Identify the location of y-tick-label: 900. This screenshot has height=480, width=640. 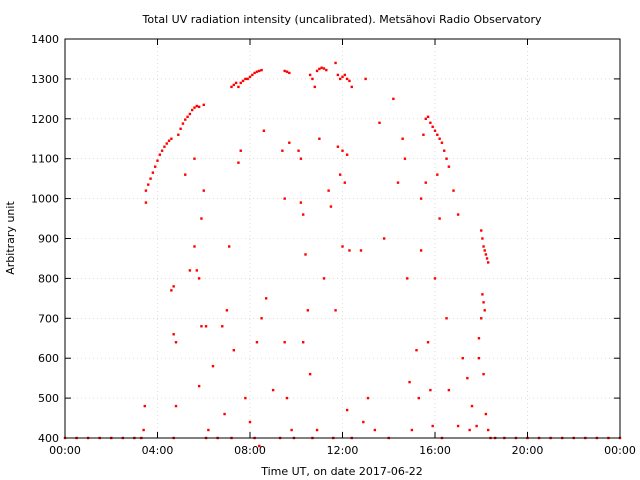
(48, 239).